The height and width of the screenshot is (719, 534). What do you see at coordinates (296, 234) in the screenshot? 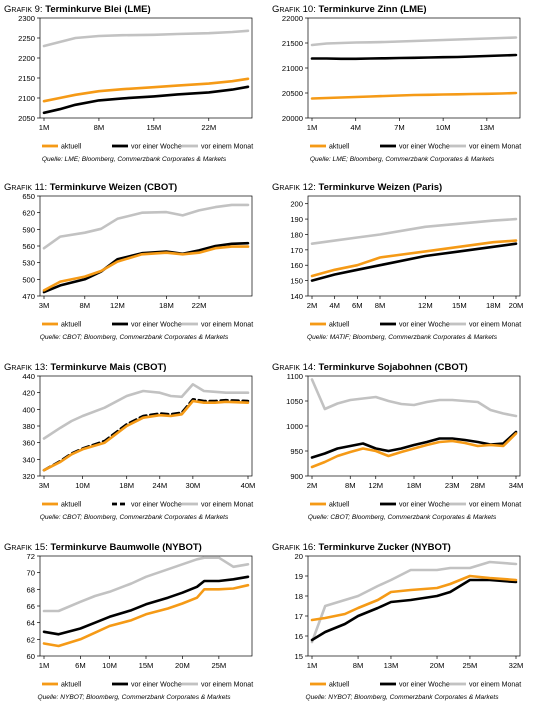
I see `y-tick-label: 180` at bounding box center [296, 234].